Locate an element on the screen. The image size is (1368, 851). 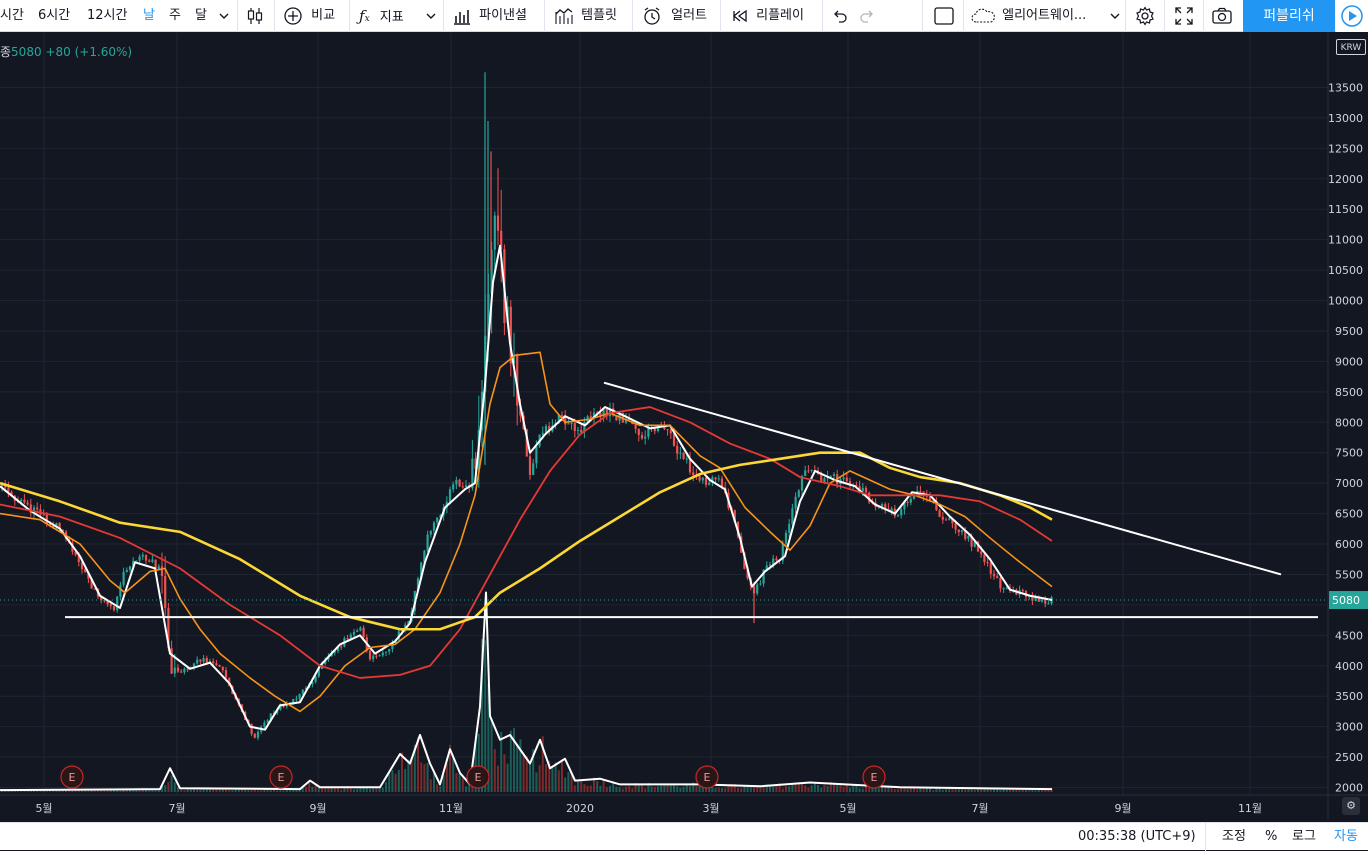
interval-6h: 6시간 is located at coordinates (54, 15).